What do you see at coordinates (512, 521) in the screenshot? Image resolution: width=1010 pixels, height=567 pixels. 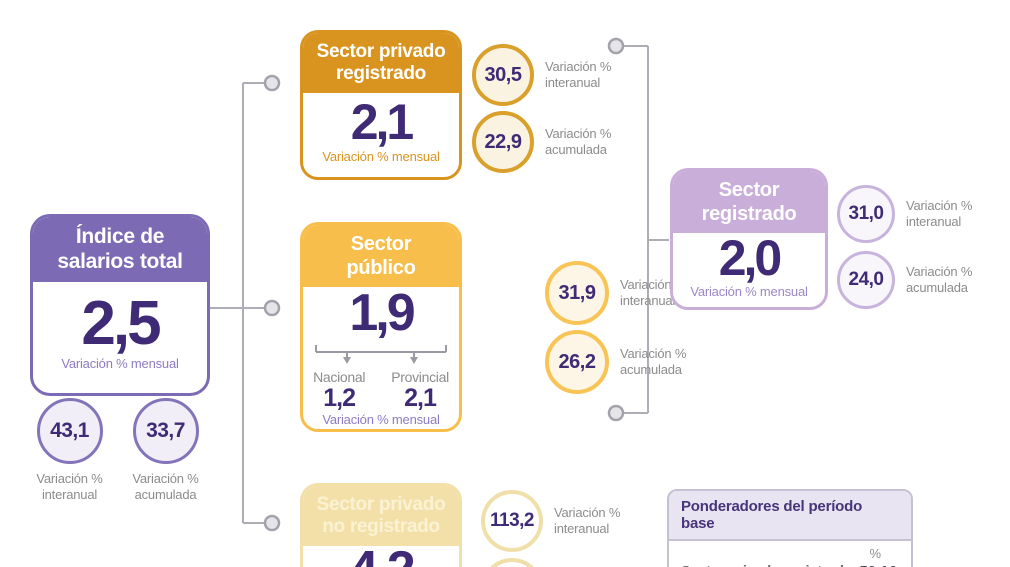 I see `no-registrado-interannual-value: 113,2` at bounding box center [512, 521].